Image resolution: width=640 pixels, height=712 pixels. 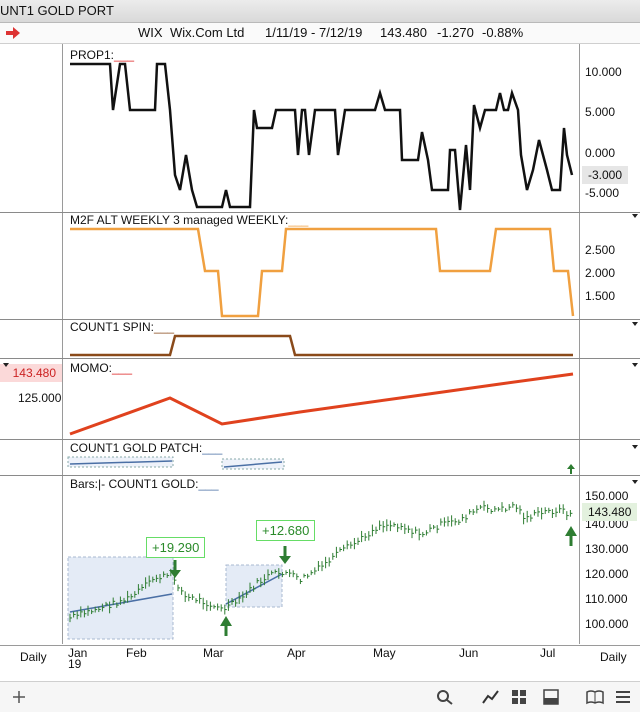 I want to click on quote-change: -1.270, so click(x=455, y=32).